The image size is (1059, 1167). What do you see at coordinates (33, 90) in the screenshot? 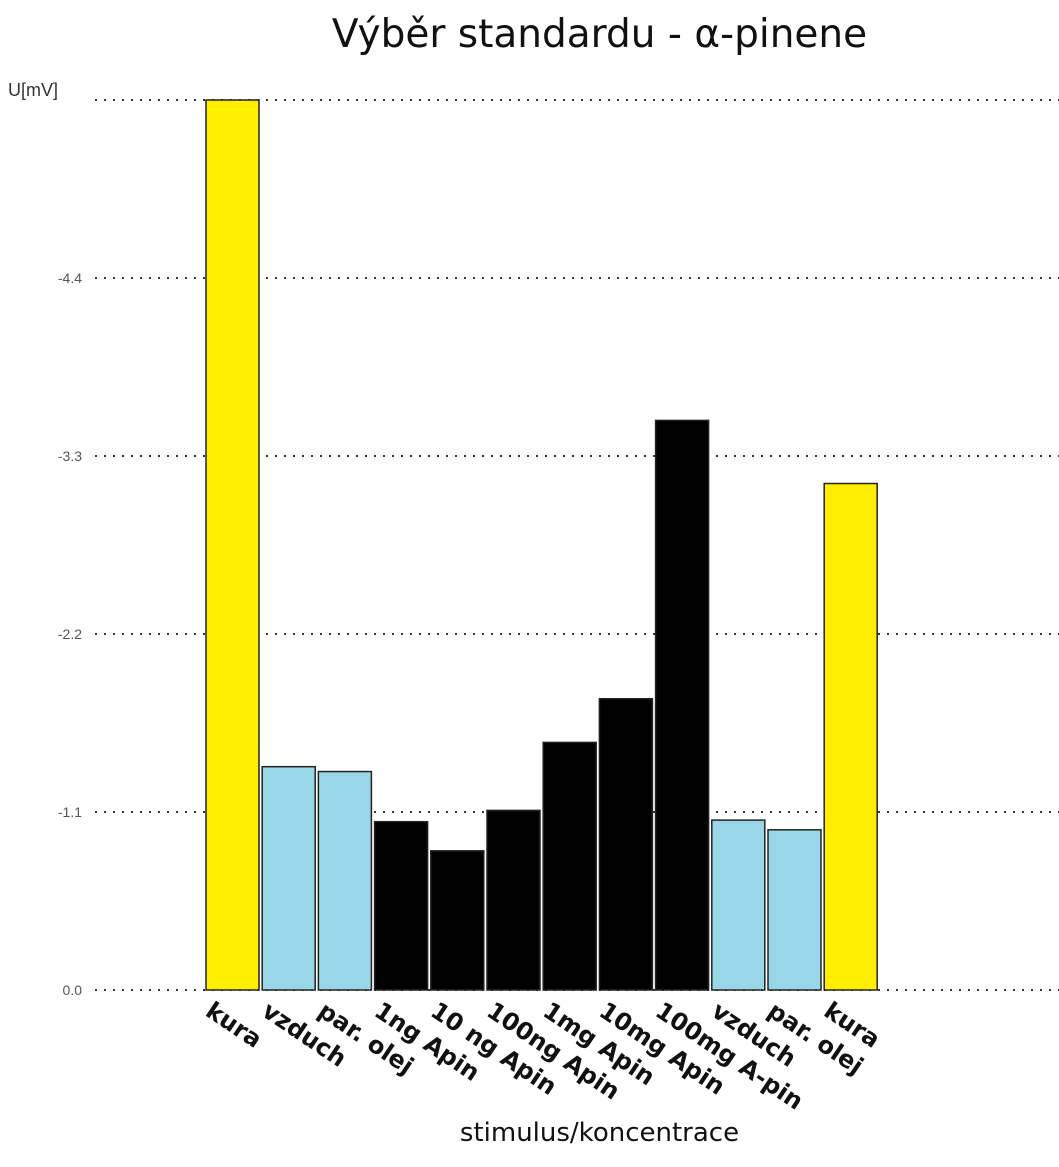
I see `y-axis-title: U[mV]` at bounding box center [33, 90].